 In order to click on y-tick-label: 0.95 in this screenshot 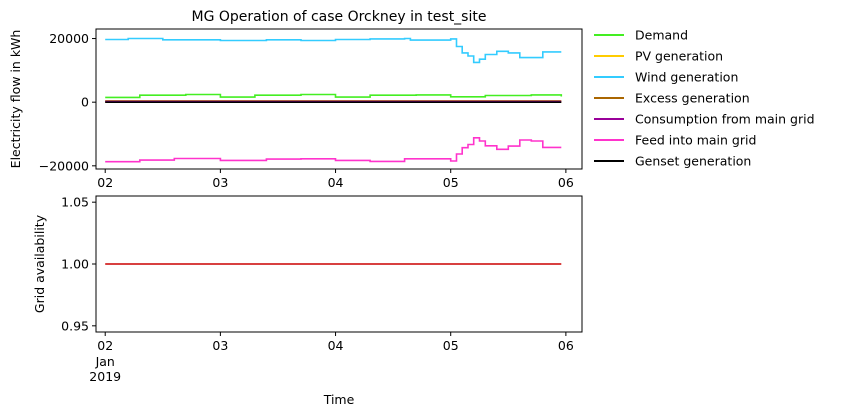, I will do `click(75, 325)`.